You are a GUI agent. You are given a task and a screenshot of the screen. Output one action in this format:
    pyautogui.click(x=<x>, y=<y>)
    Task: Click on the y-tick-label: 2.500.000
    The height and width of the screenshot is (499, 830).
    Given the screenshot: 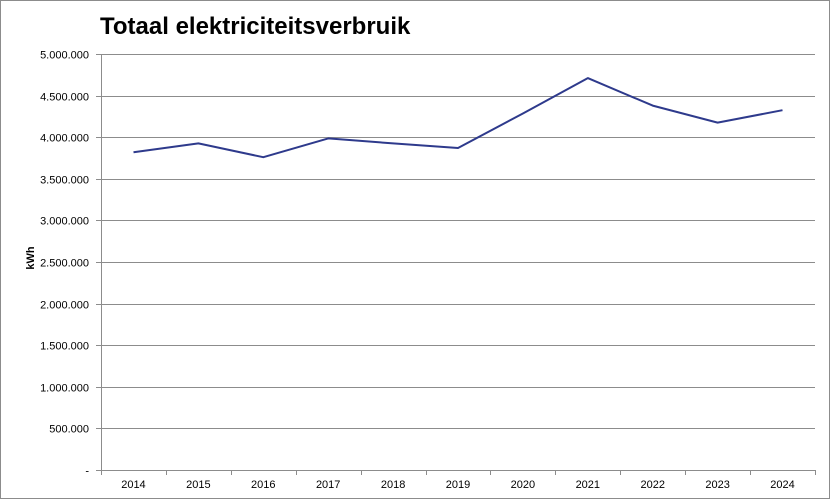 What is the action you would take?
    pyautogui.click(x=64, y=264)
    